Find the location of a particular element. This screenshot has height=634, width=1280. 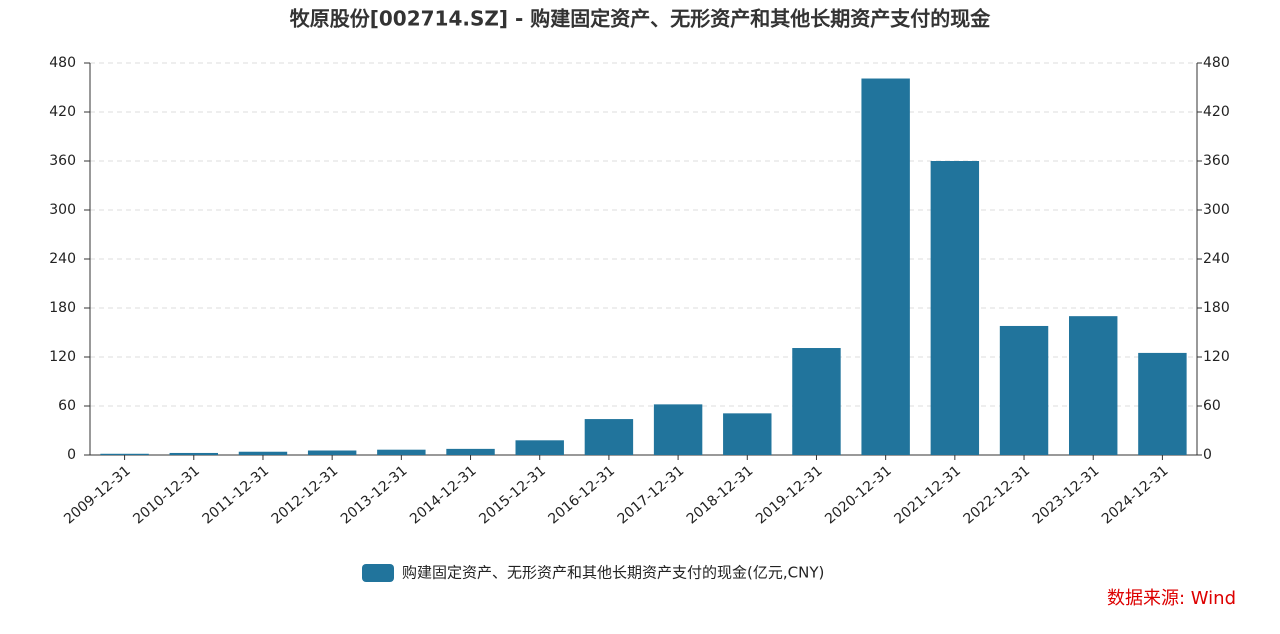

y-tick-label: 360 is located at coordinates (62, 161).